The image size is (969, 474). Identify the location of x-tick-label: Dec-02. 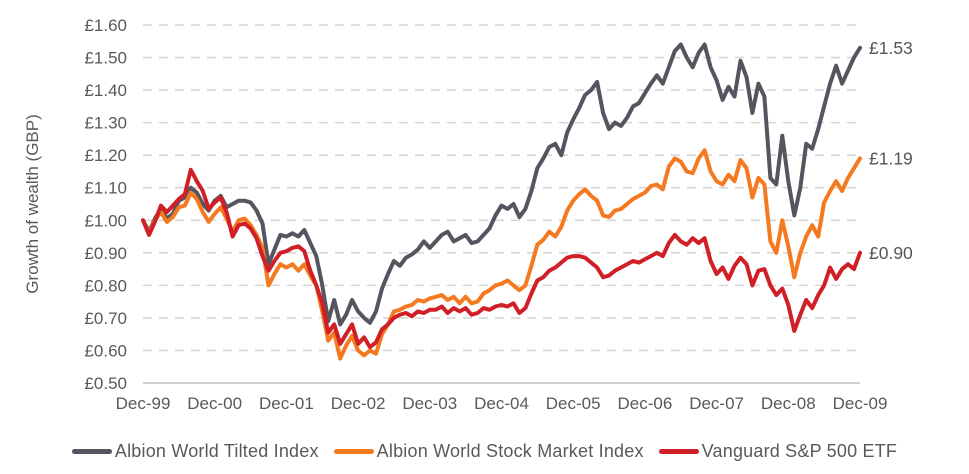
(358, 403).